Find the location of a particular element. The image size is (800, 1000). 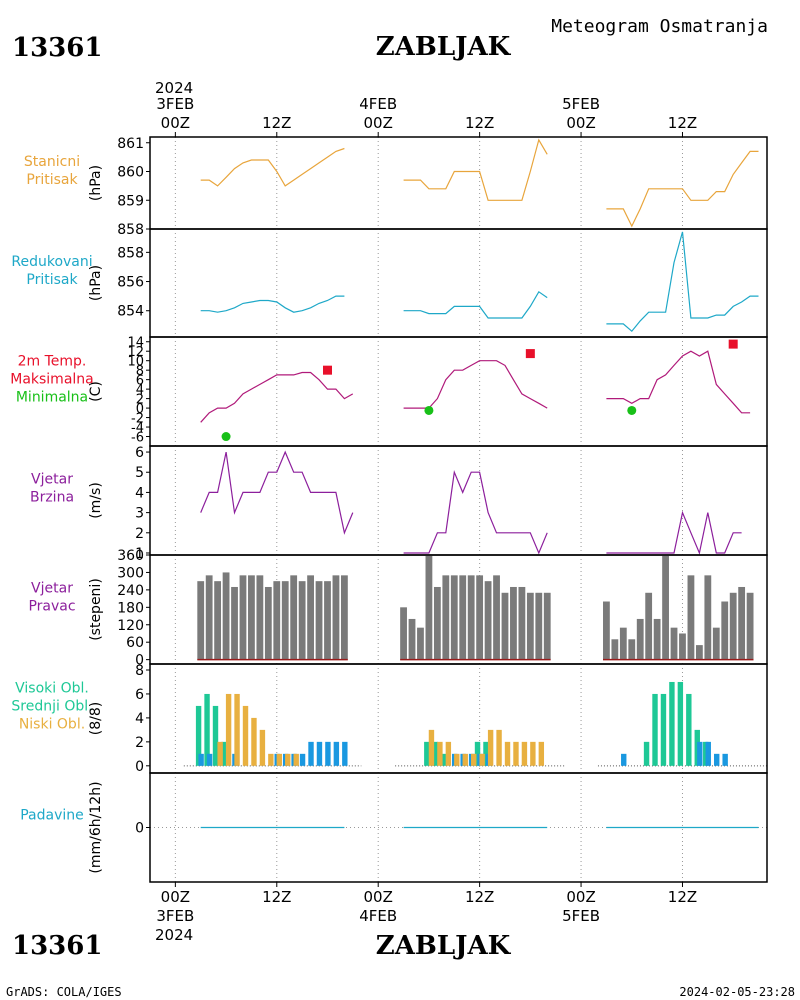

bottom-year-label: 2024 is located at coordinates (174, 935).